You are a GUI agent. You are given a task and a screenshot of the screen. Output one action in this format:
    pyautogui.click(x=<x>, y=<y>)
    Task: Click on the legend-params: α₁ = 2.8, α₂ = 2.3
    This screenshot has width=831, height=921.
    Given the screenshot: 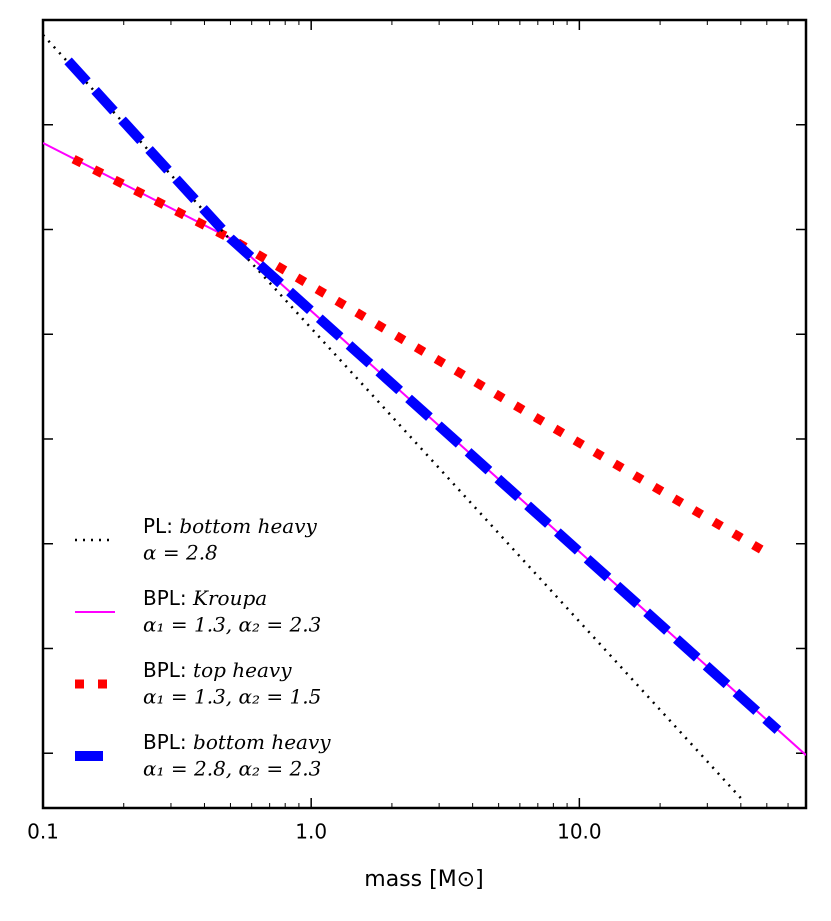 What is the action you would take?
    pyautogui.click(x=232, y=769)
    